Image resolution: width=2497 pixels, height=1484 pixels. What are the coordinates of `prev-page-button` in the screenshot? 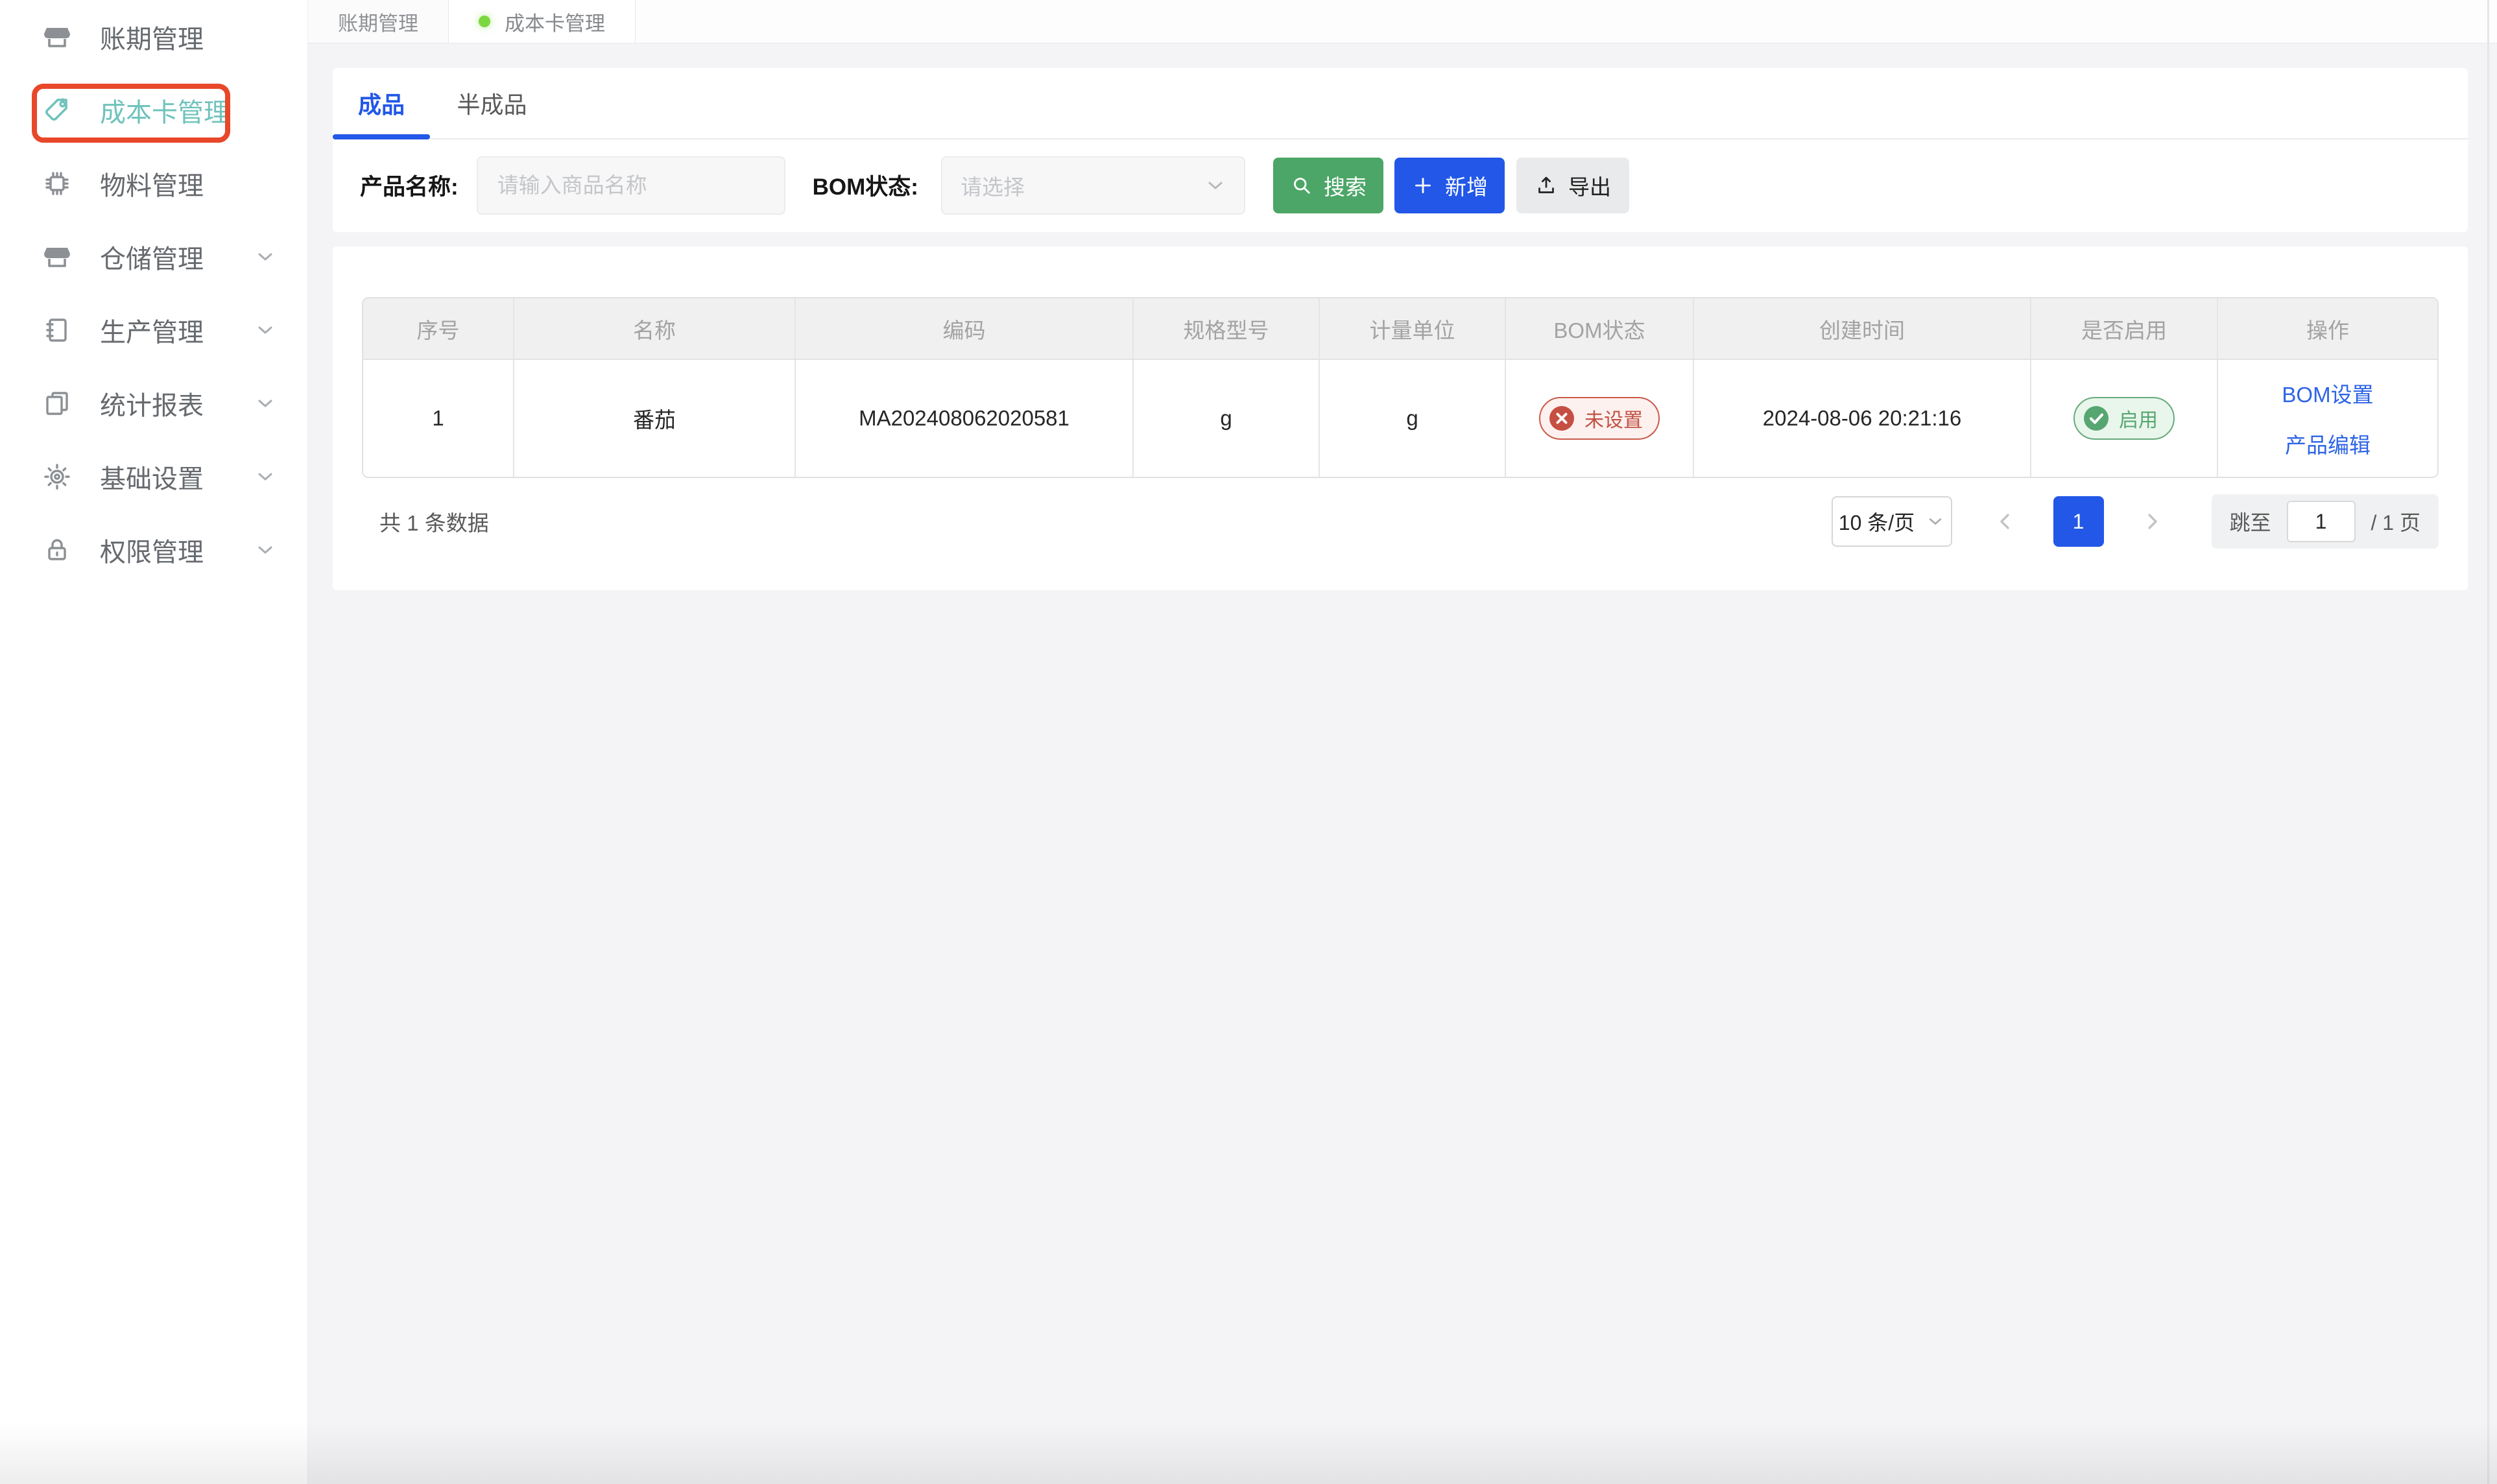 It's located at (2005, 521).